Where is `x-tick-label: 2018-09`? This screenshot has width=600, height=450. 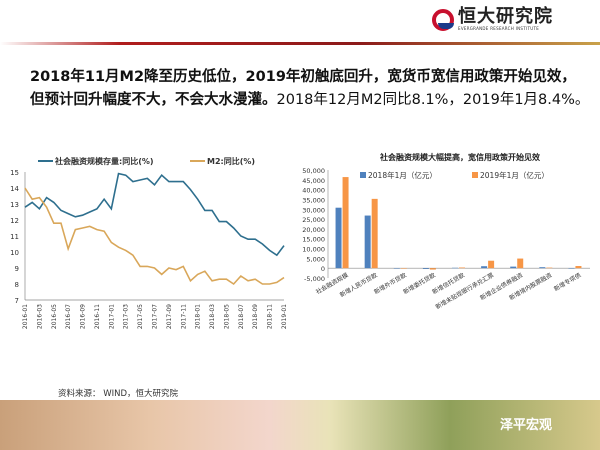 x-tick-label: 2018-09 is located at coordinates (255, 316).